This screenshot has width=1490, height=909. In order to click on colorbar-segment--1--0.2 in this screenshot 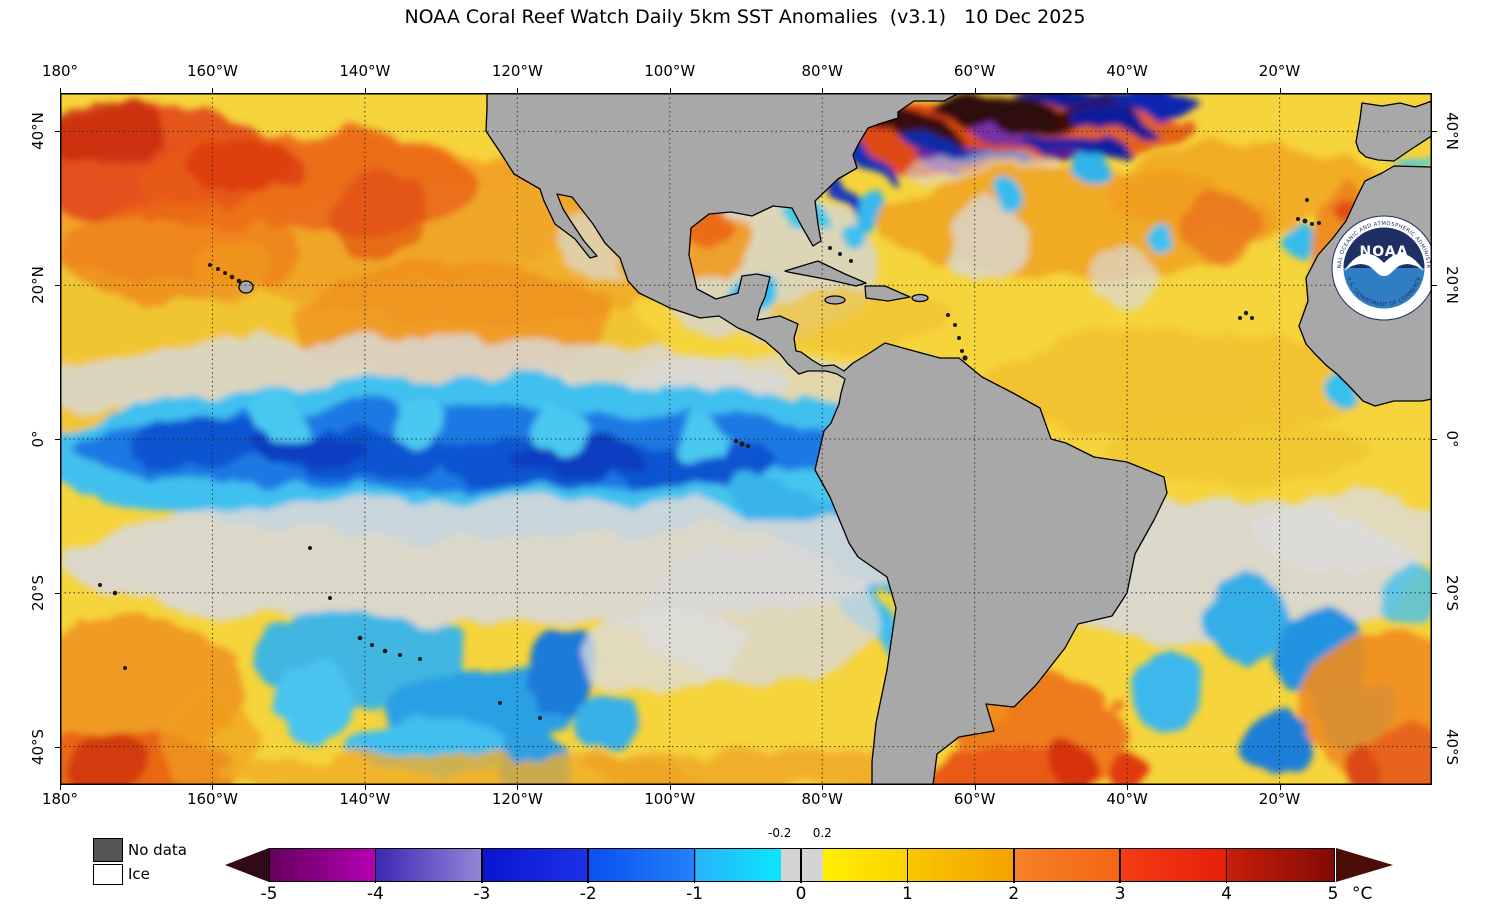, I will do `click(738, 865)`.